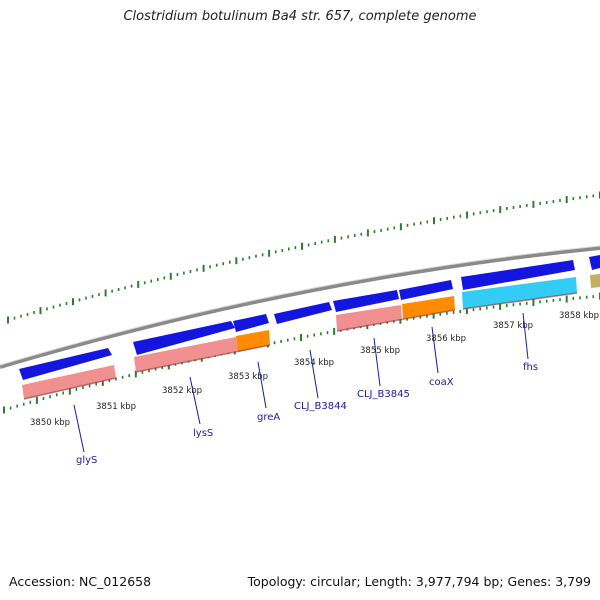 The height and width of the screenshot is (600, 600). What do you see at coordinates (320, 406) in the screenshot?
I see `gene-label-clj-b3844: CLJ_B3844` at bounding box center [320, 406].